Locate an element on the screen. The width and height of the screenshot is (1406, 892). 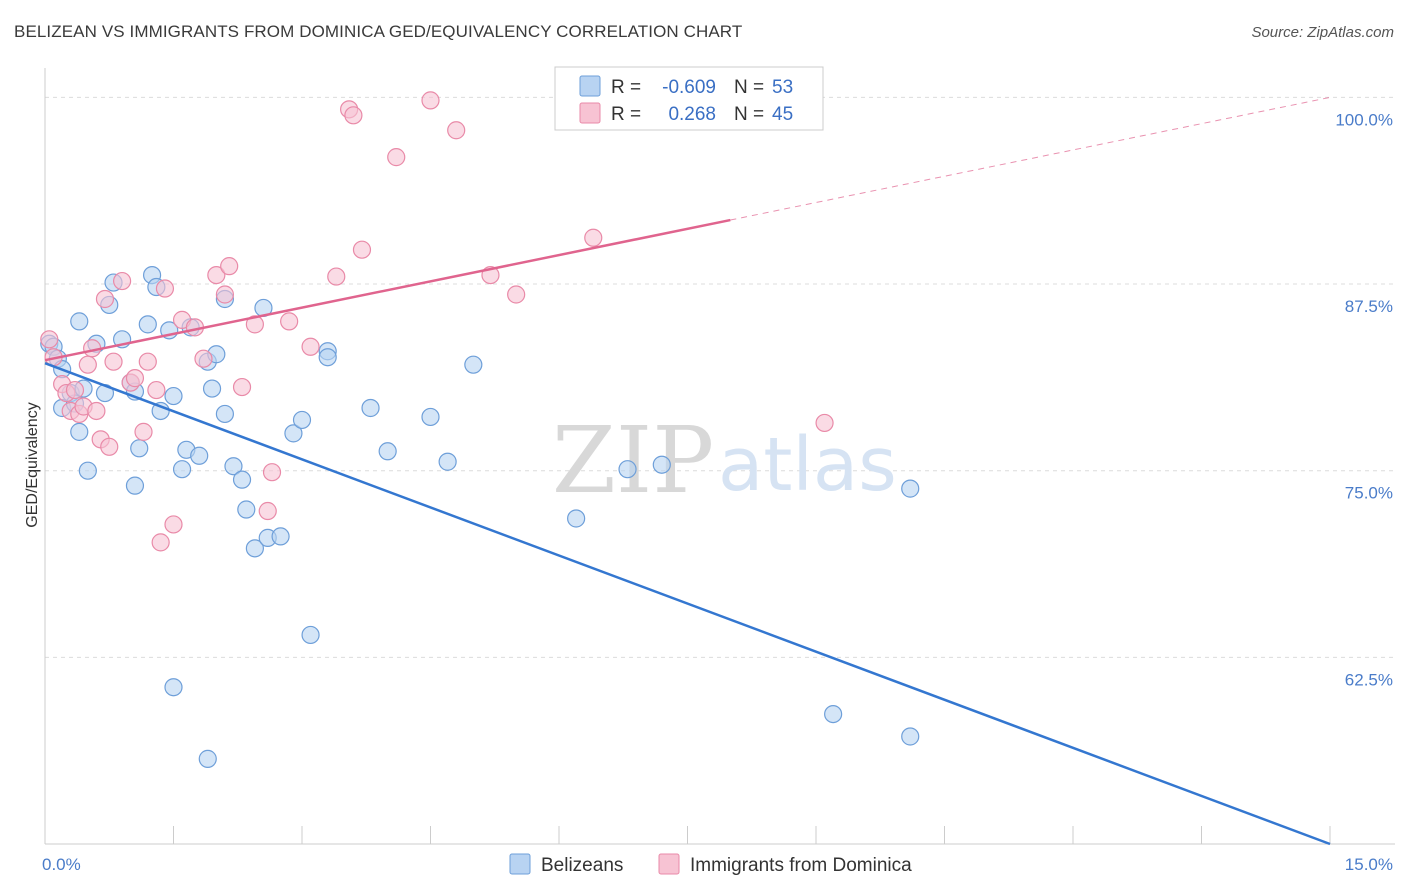
watermark: ZIP atlas is located at coordinates (724, 460).